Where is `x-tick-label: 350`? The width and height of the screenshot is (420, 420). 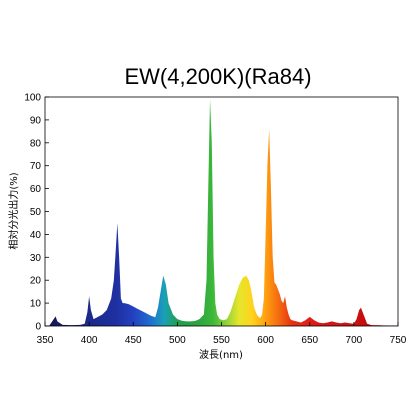
x-tick-label: 350 is located at coordinates (45, 340).